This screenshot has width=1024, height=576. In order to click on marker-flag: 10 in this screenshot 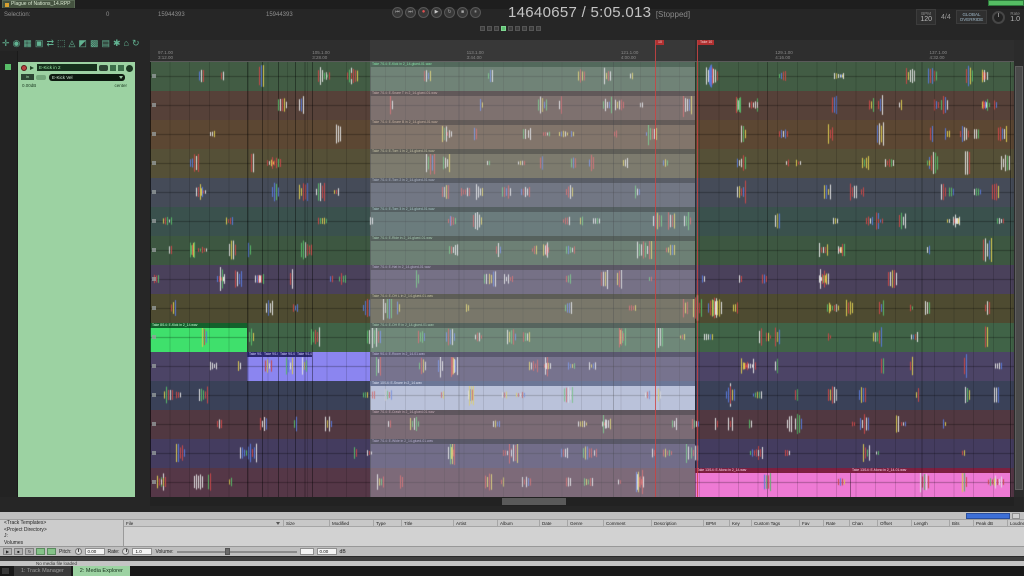, I will do `click(660, 42)`.